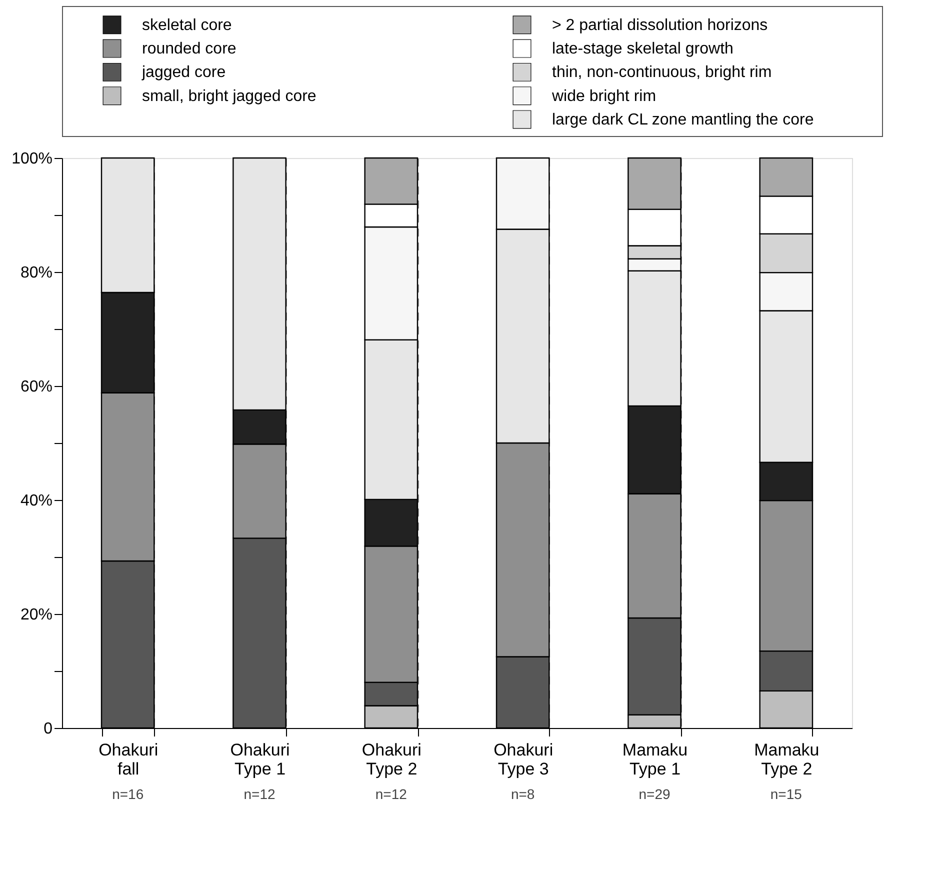  I want to click on y-tick-label: 40%, so click(36, 501).